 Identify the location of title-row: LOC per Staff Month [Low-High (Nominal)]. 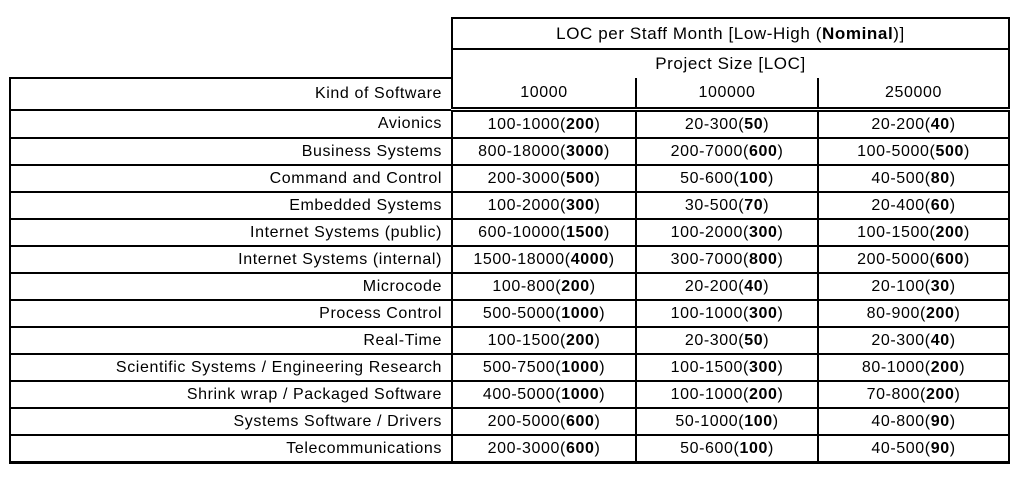
(510, 33).